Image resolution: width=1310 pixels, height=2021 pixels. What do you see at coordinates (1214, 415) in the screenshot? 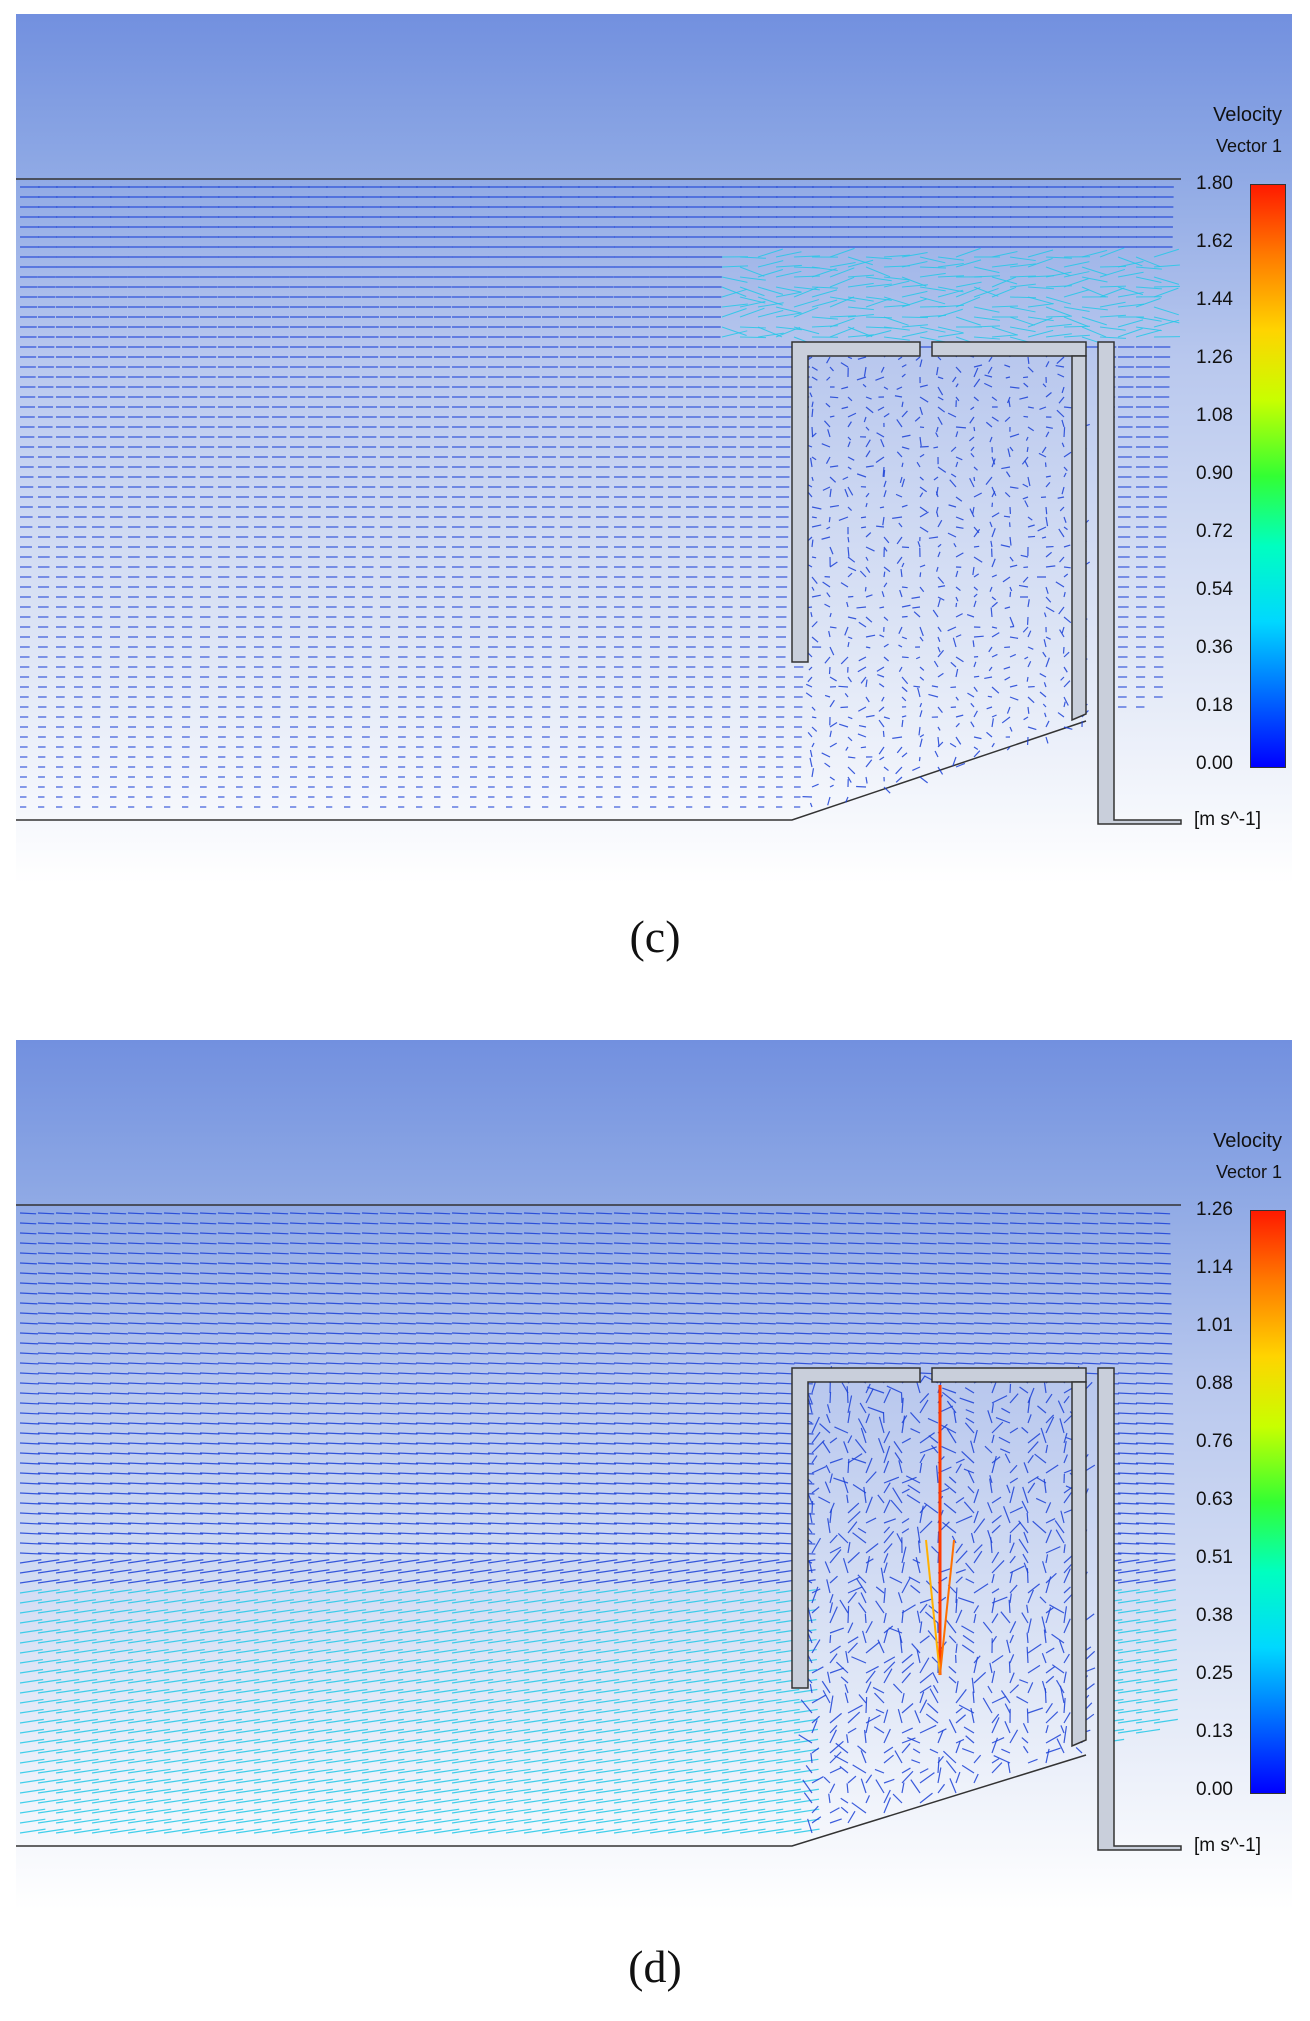
I see `colorbar-tick-label: 1.08` at bounding box center [1214, 415].